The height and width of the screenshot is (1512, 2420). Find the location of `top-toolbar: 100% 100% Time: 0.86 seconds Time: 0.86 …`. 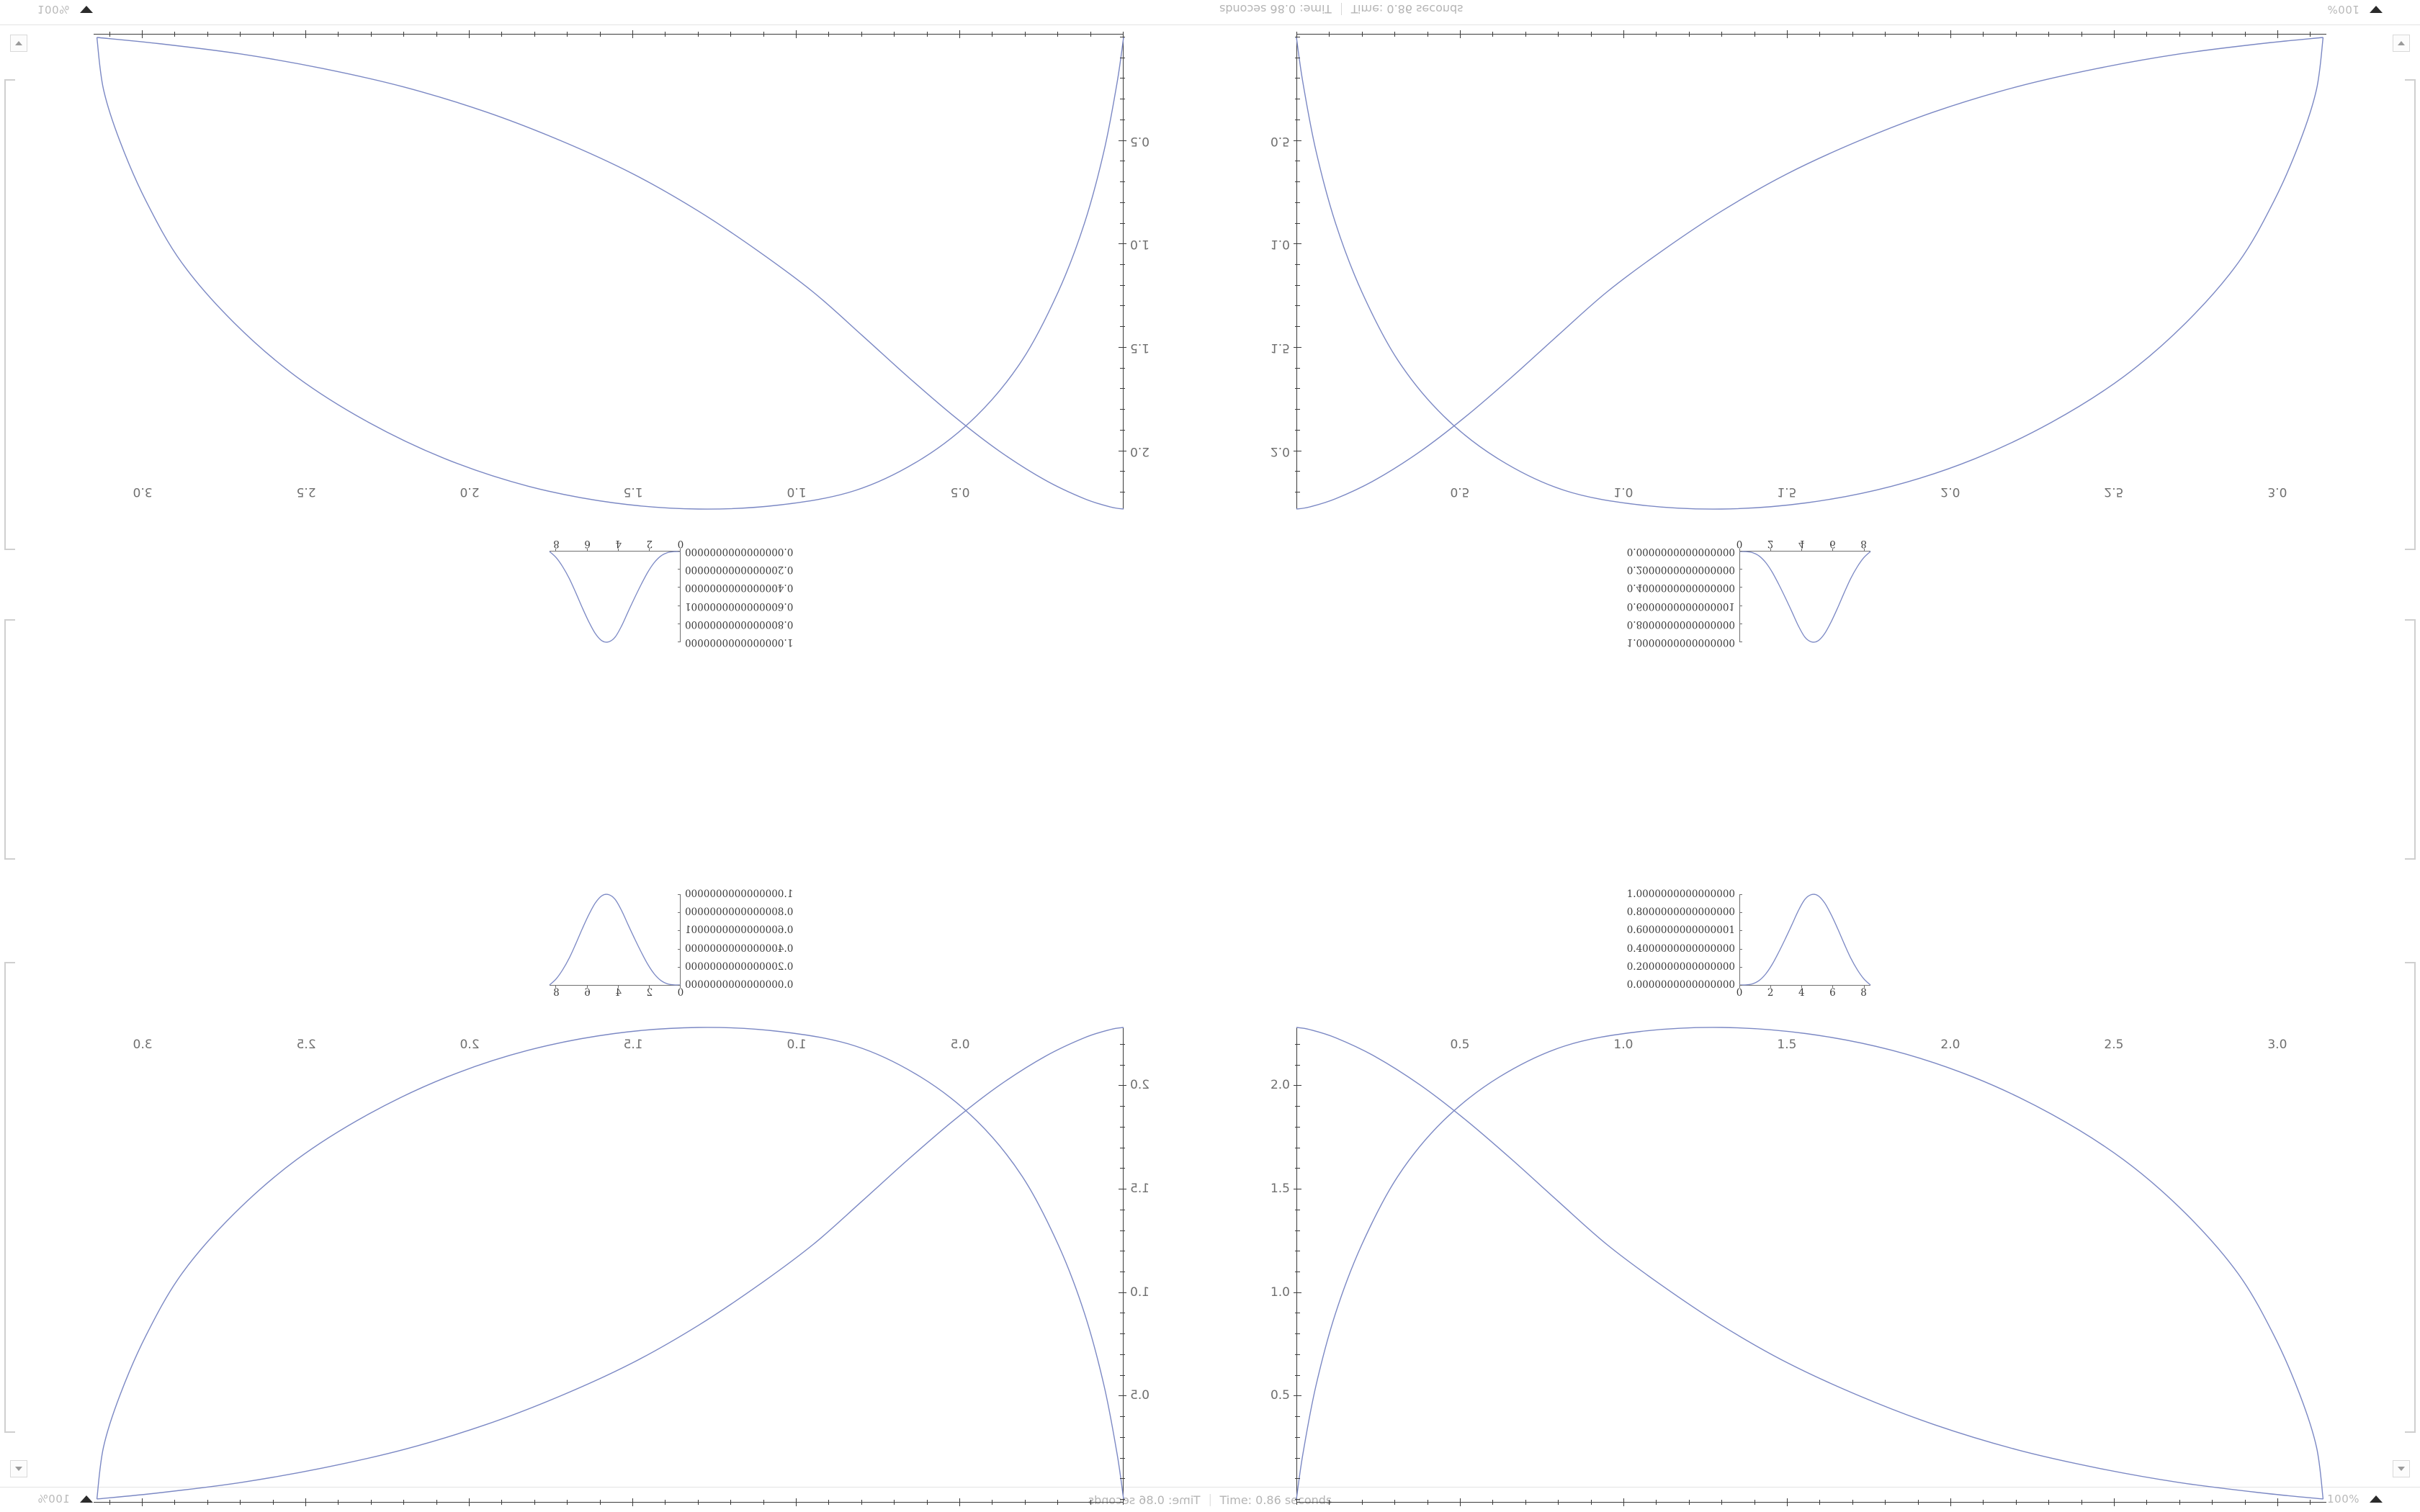

top-toolbar: 100% 100% Time: 0.86 seconds Time: 0.86 … is located at coordinates (1210, 12).